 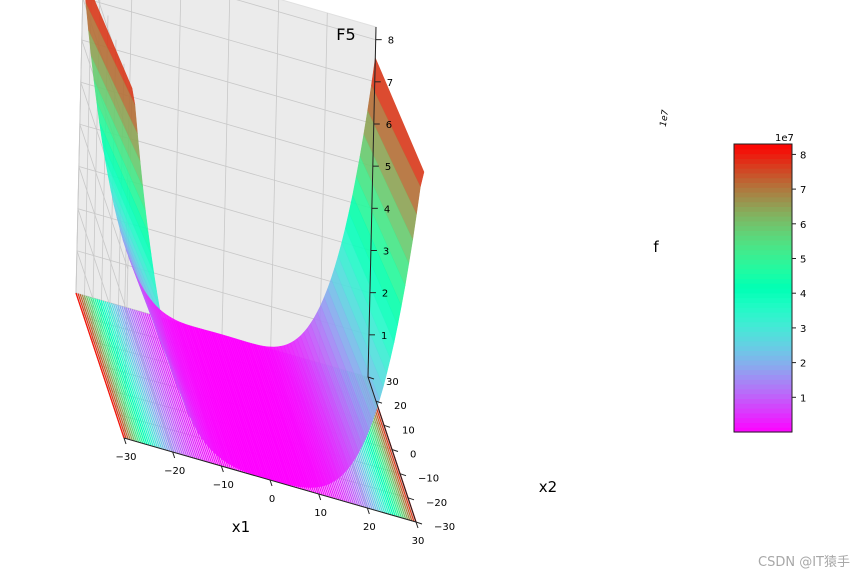 What do you see at coordinates (803, 329) in the screenshot?
I see `colorbar-tick-label: 3` at bounding box center [803, 329].